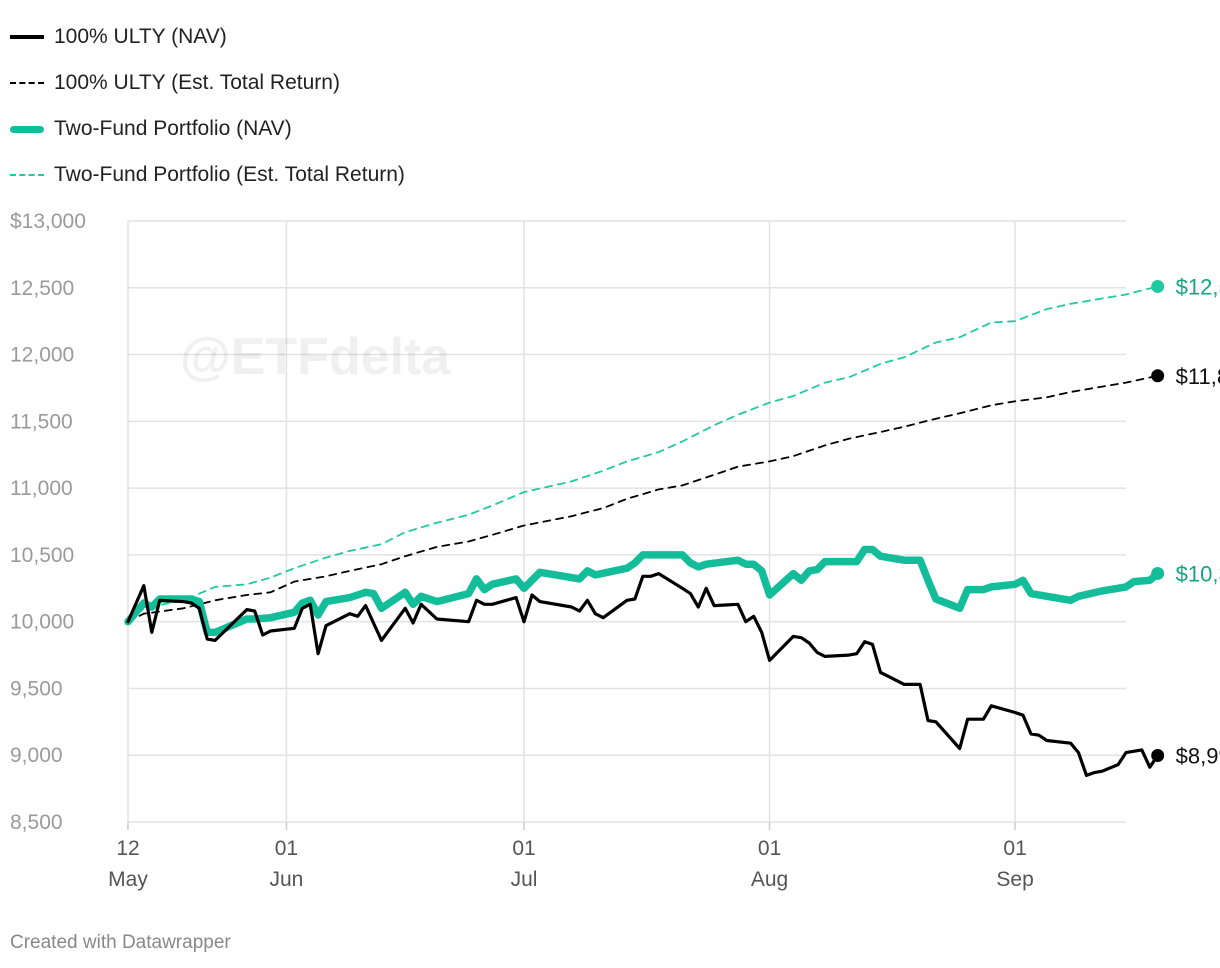  Describe the element at coordinates (42, 555) in the screenshot. I see `y-tick-label: 10,500` at that location.